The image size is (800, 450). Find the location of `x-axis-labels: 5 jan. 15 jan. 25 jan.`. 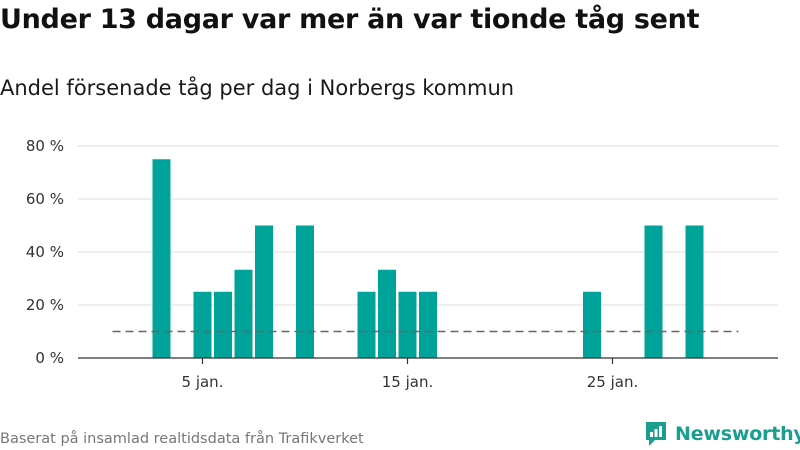

x-axis-labels: 5 jan. 15 jan. 25 jan. is located at coordinates (410, 374).